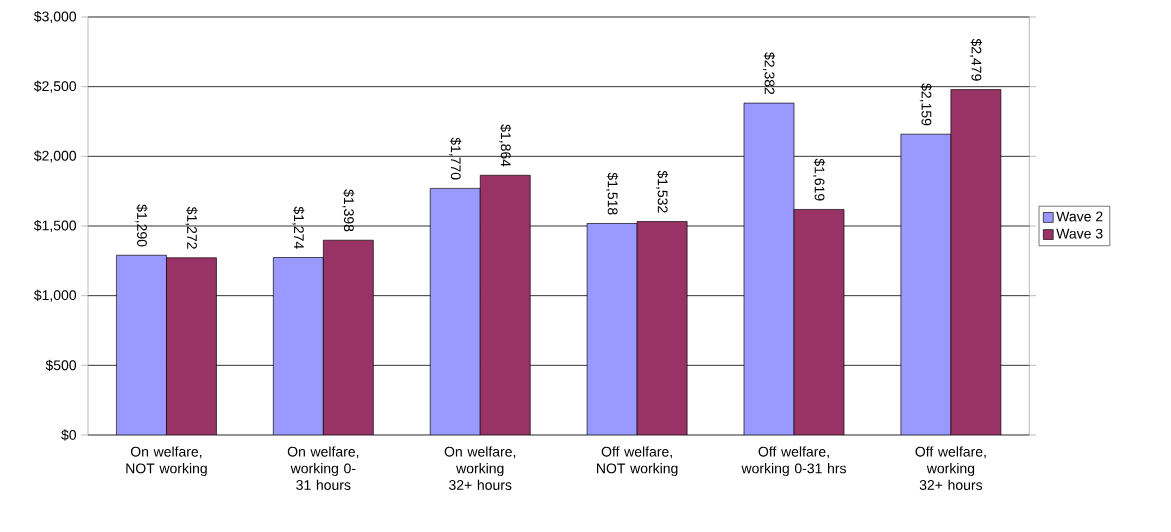 This screenshot has height=532, width=1171. I want to click on y-tick-label: $2,500, so click(55, 86).